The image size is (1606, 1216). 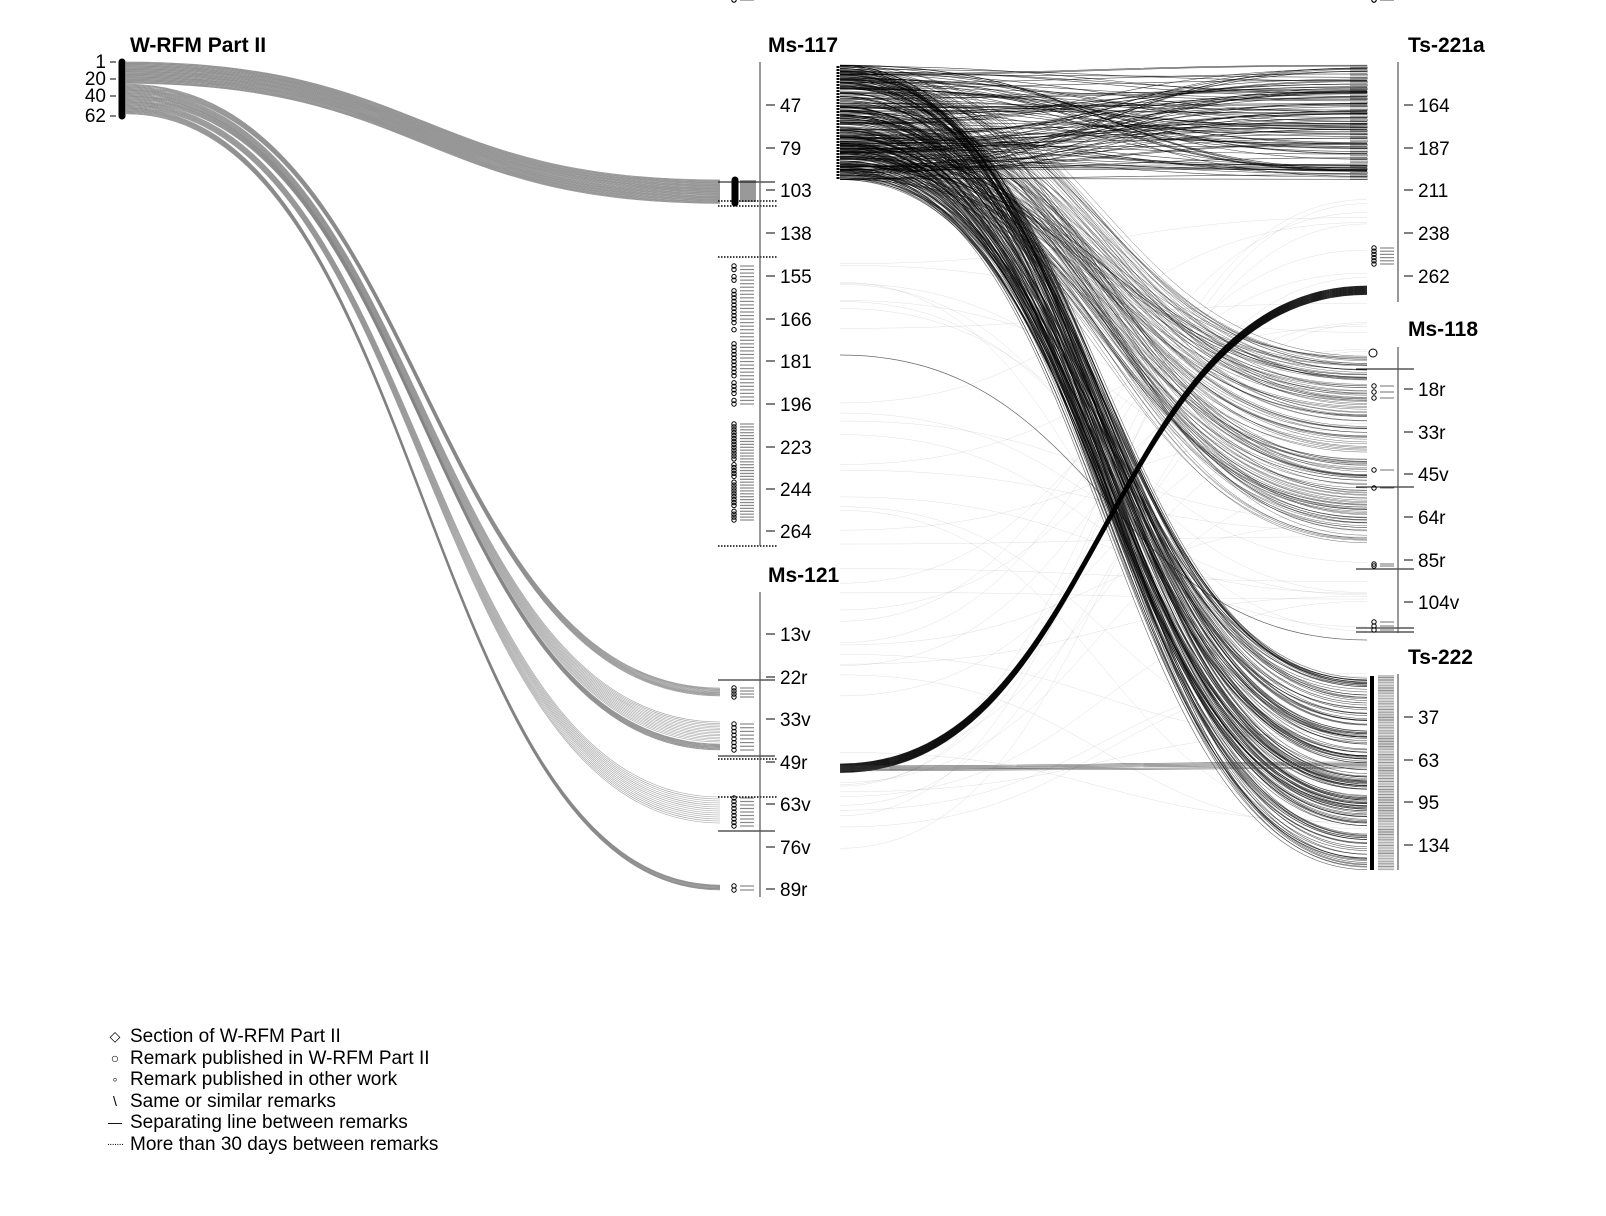 What do you see at coordinates (796, 405) in the screenshot?
I see `tick-label: 196` at bounding box center [796, 405].